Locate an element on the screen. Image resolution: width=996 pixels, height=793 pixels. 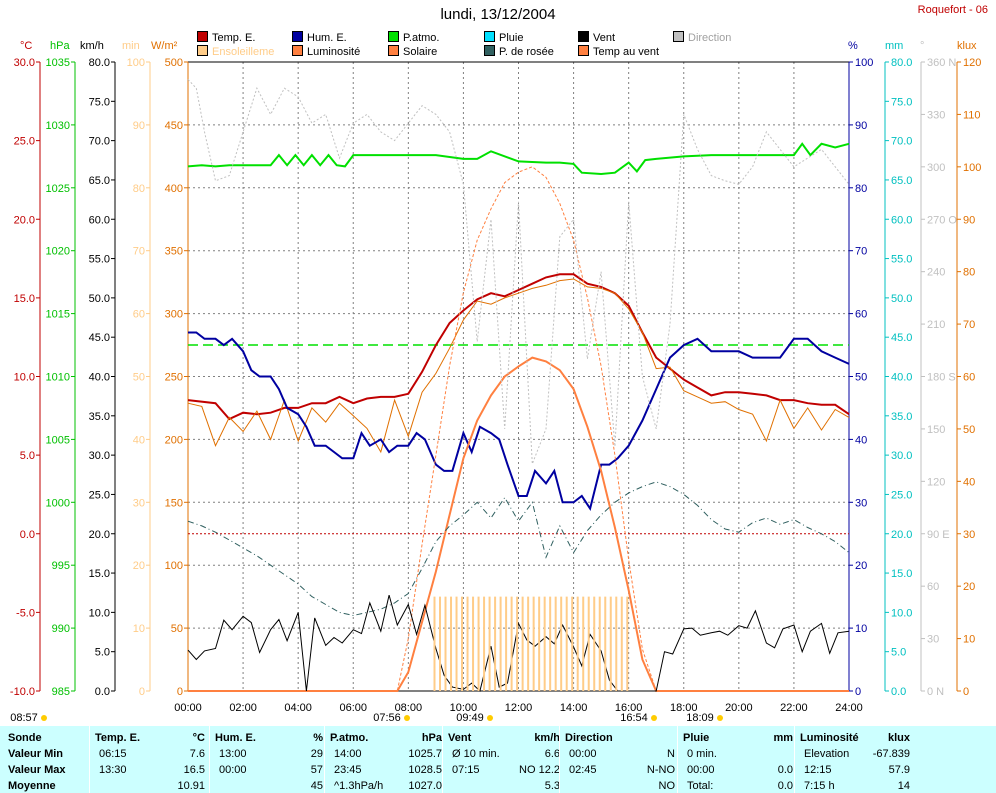
tick-label-pct: 40 is located at coordinates (861, 440).